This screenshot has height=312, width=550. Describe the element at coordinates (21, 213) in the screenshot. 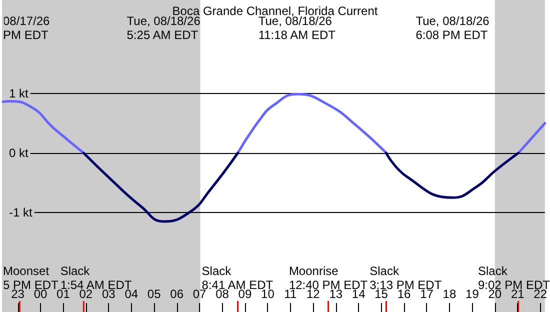

I see `y-tick-label: -1 kt` at that location.